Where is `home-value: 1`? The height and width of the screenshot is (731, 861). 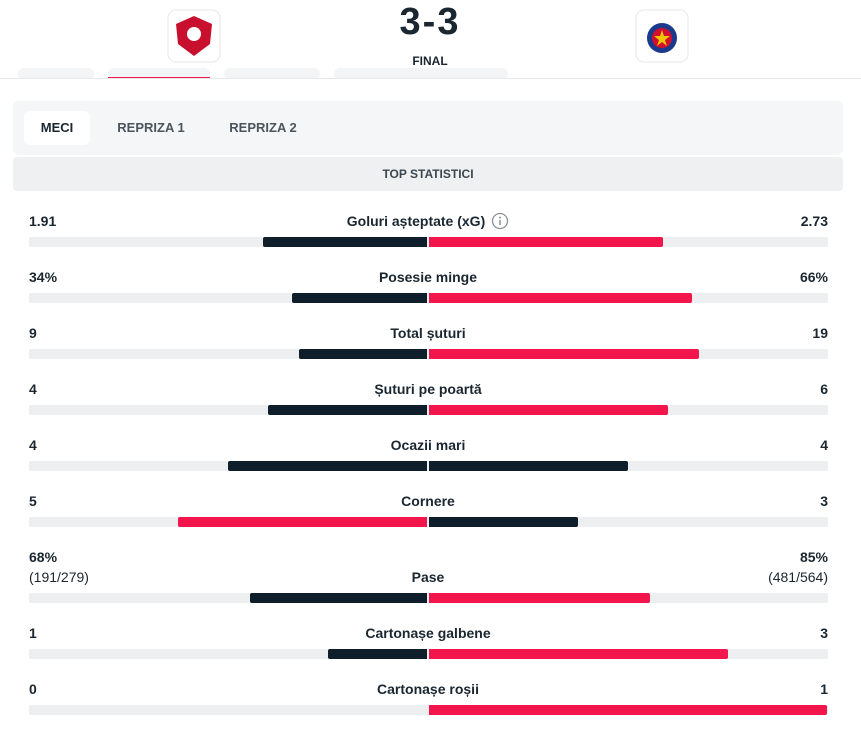
home-value: 1 is located at coordinates (33, 633).